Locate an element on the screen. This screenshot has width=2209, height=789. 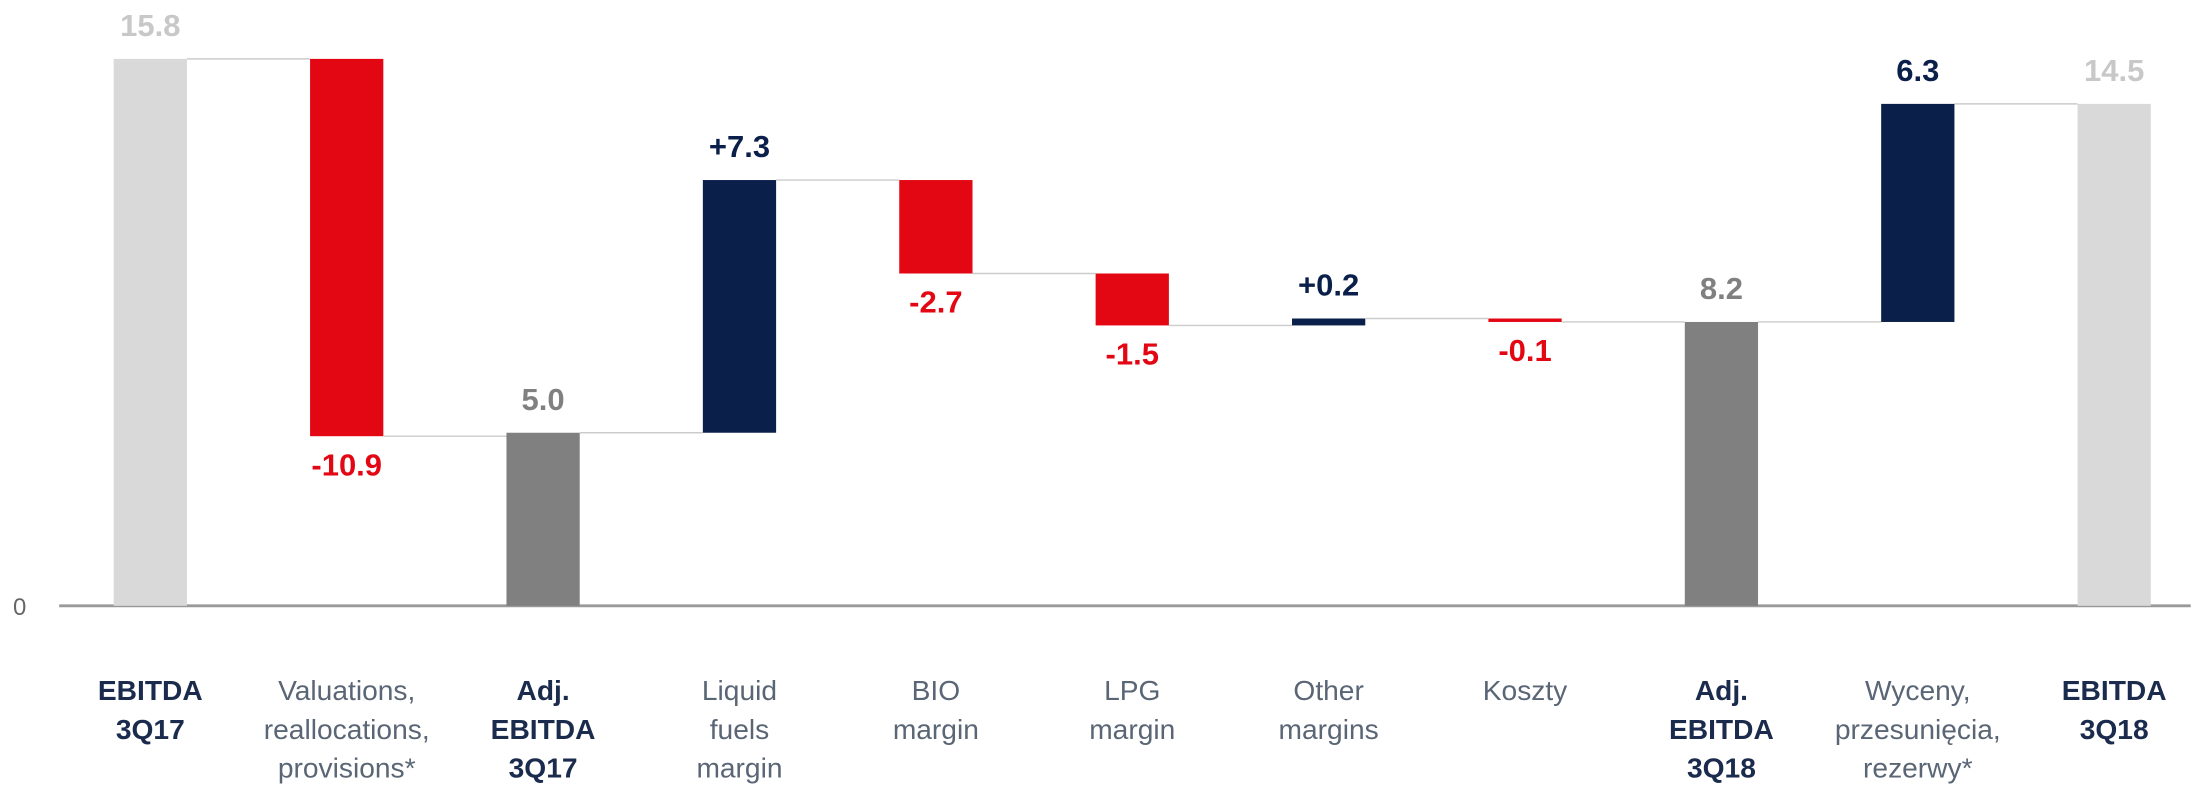
value-label: 6.3 is located at coordinates (1917, 70).